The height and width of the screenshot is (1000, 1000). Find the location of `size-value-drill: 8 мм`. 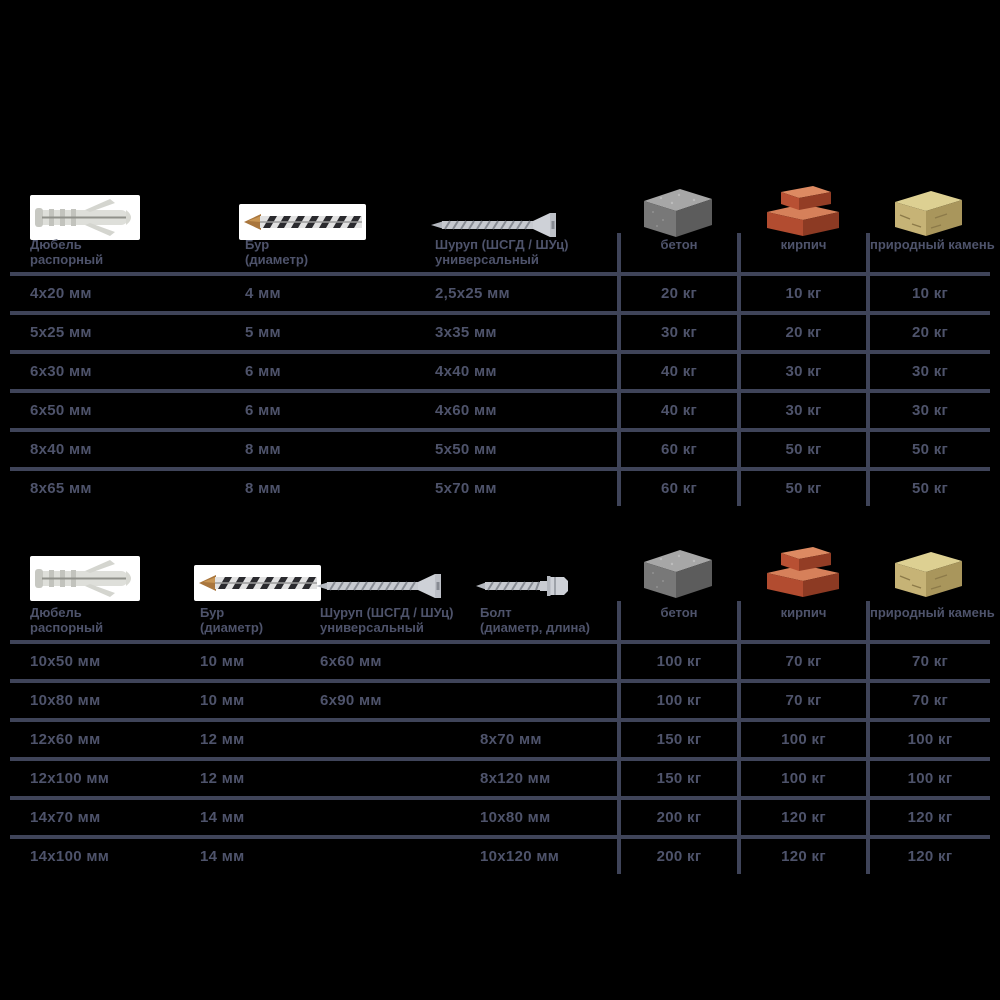

size-value-drill: 8 мм is located at coordinates (263, 488).